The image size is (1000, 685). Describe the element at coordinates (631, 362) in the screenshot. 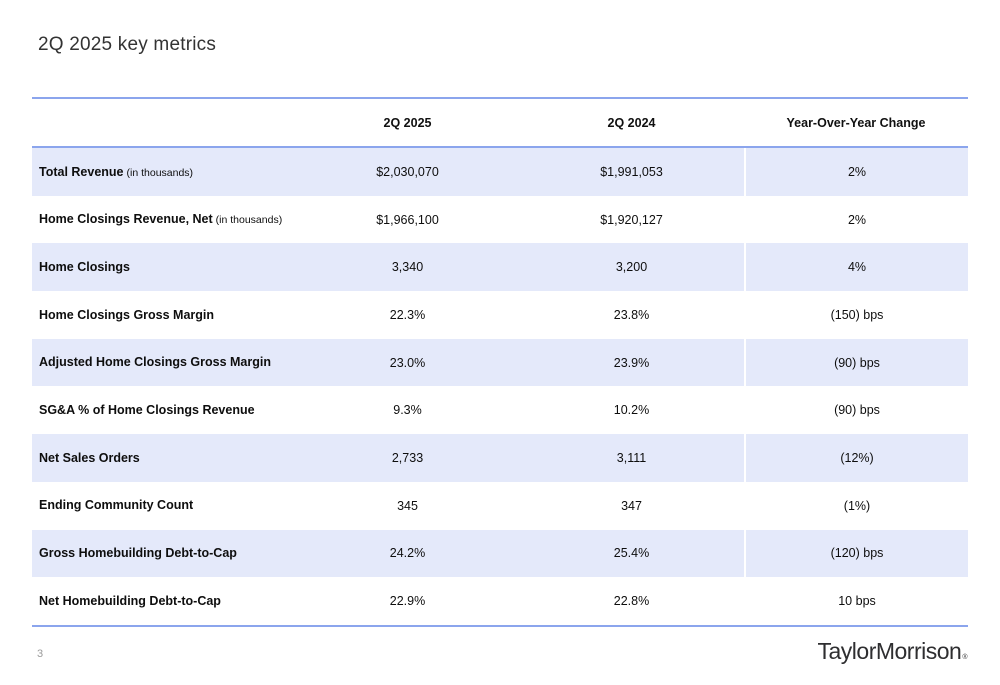

I see `value-2q-2024: 23.9%` at that location.